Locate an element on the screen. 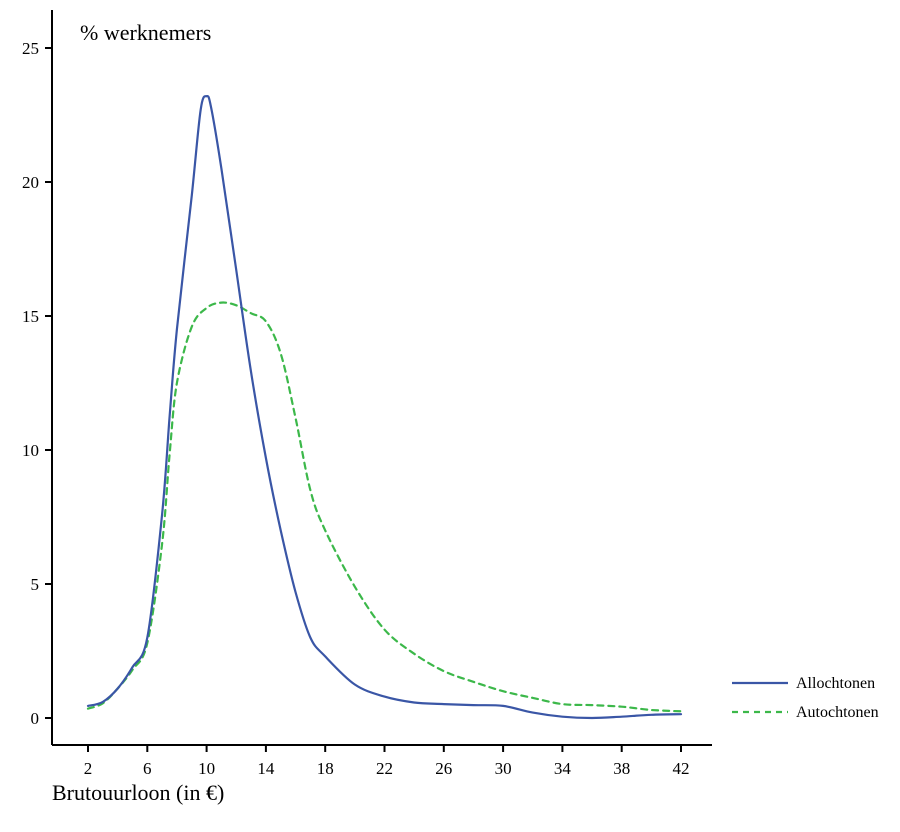 The height and width of the screenshot is (832, 900). x-tick-label: 18 is located at coordinates (325, 768).